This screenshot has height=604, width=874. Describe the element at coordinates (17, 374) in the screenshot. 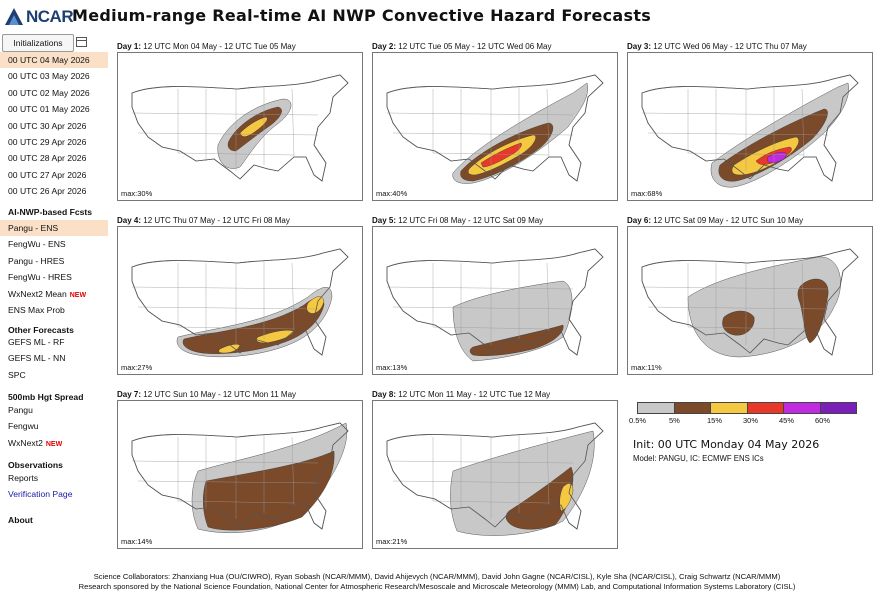

I see `other-forecast-label: SPC` at that location.